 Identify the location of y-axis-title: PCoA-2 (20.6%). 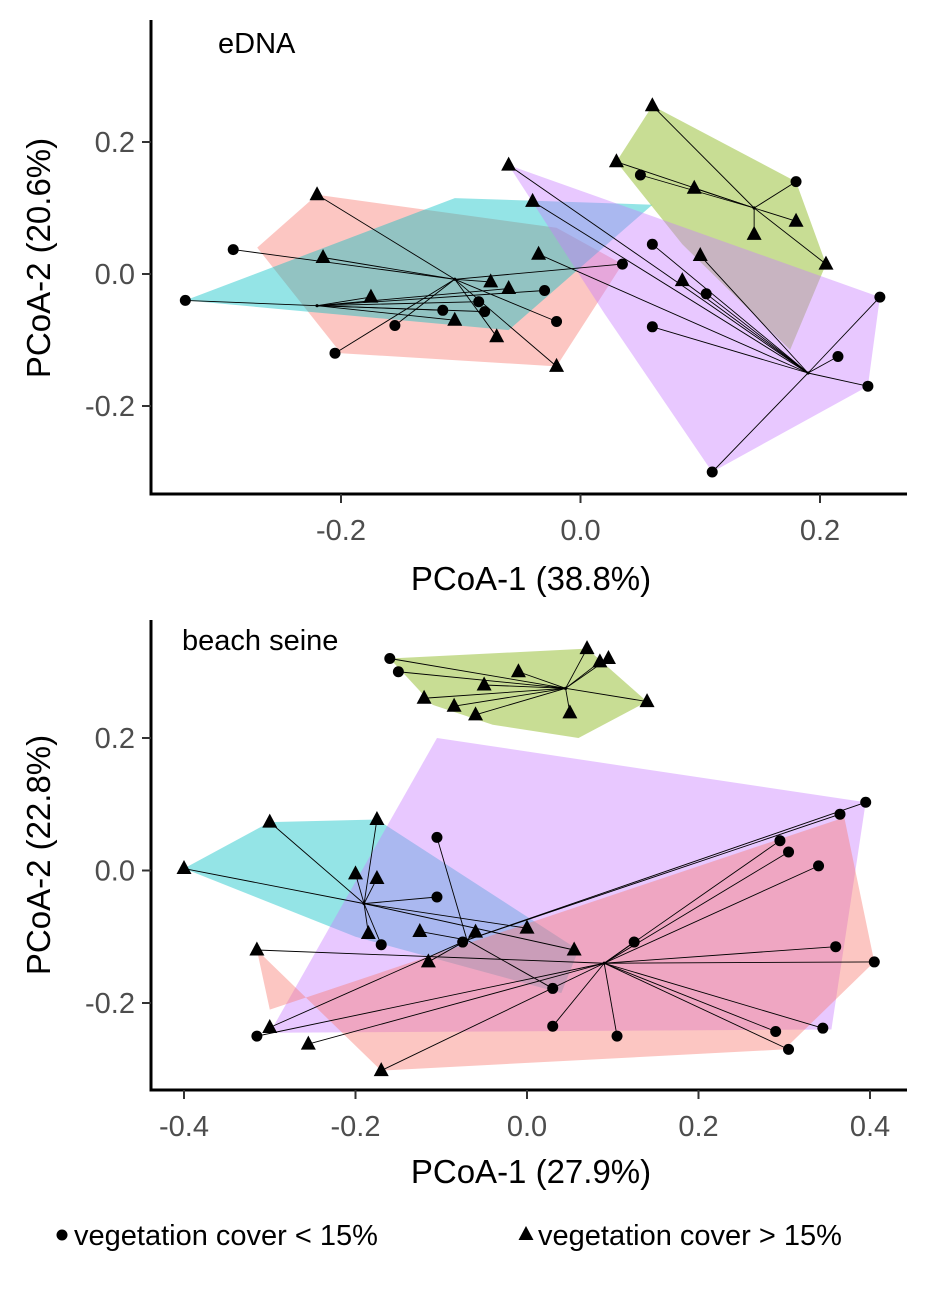
(38, 258).